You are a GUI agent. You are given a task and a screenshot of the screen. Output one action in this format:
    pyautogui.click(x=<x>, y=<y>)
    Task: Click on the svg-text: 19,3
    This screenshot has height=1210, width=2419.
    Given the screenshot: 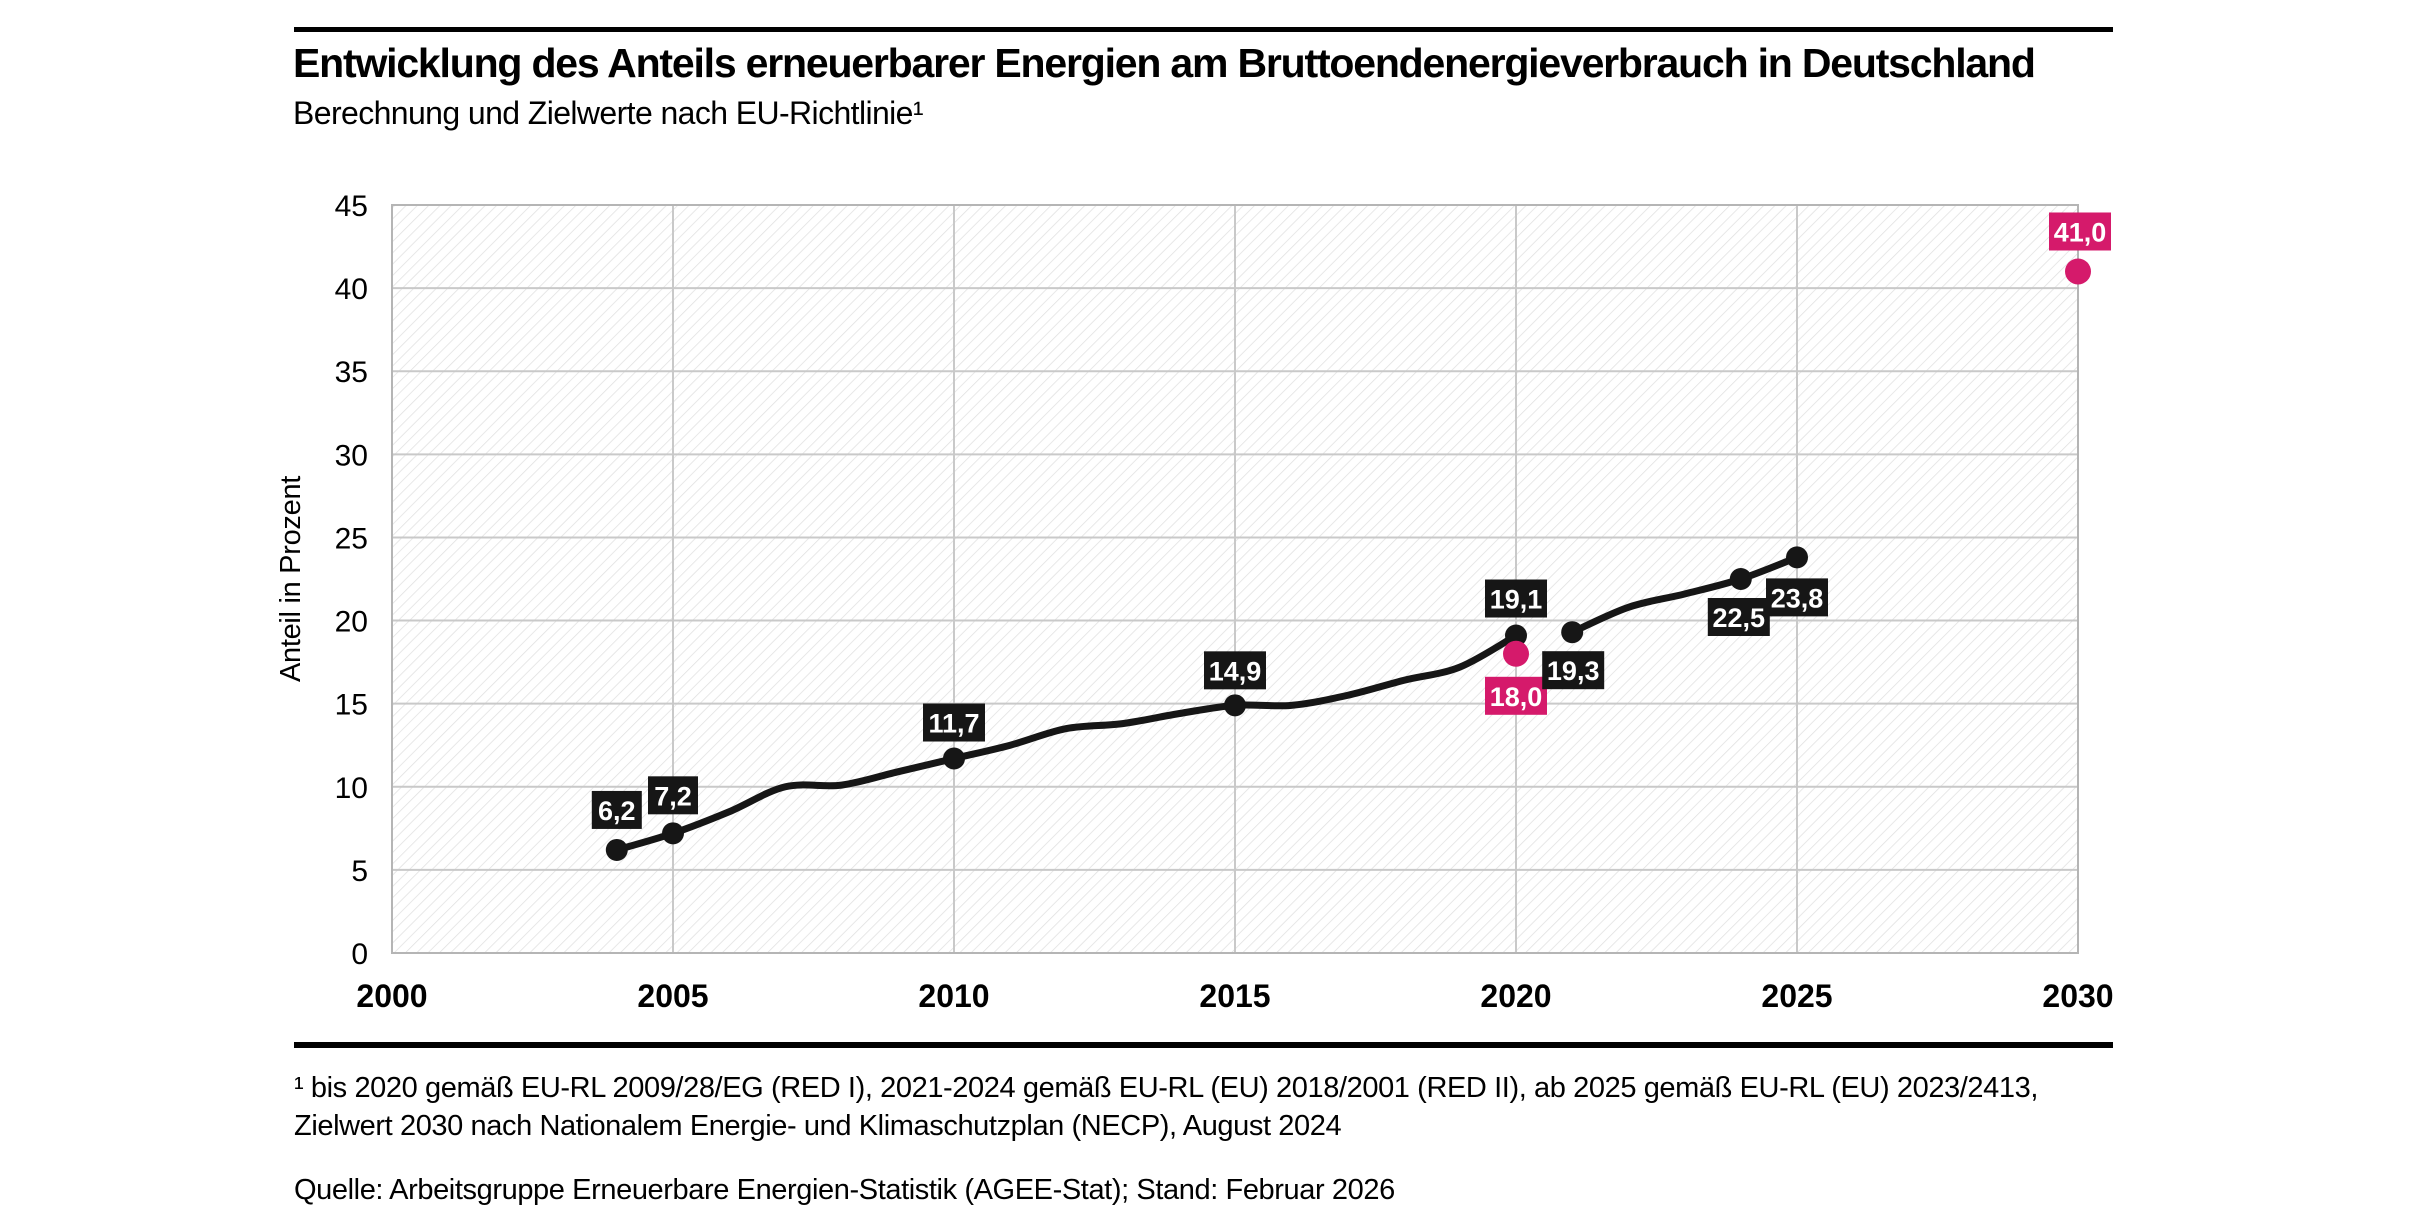 What is the action you would take?
    pyautogui.click(x=1573, y=671)
    